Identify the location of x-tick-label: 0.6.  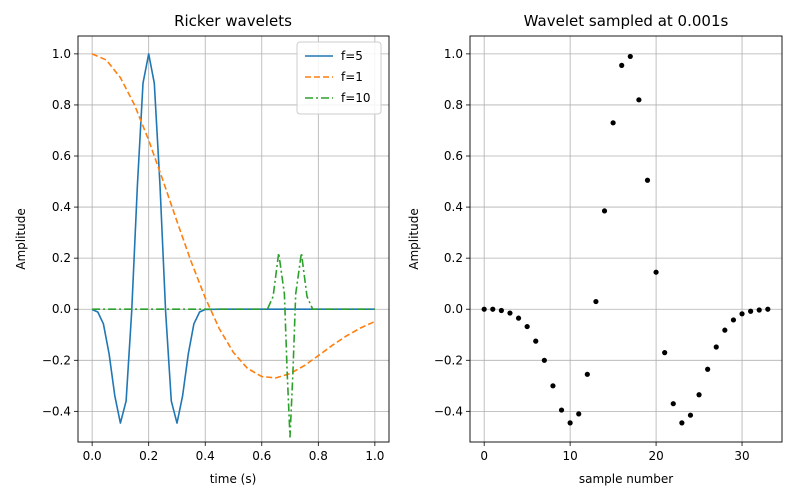
(261, 456).